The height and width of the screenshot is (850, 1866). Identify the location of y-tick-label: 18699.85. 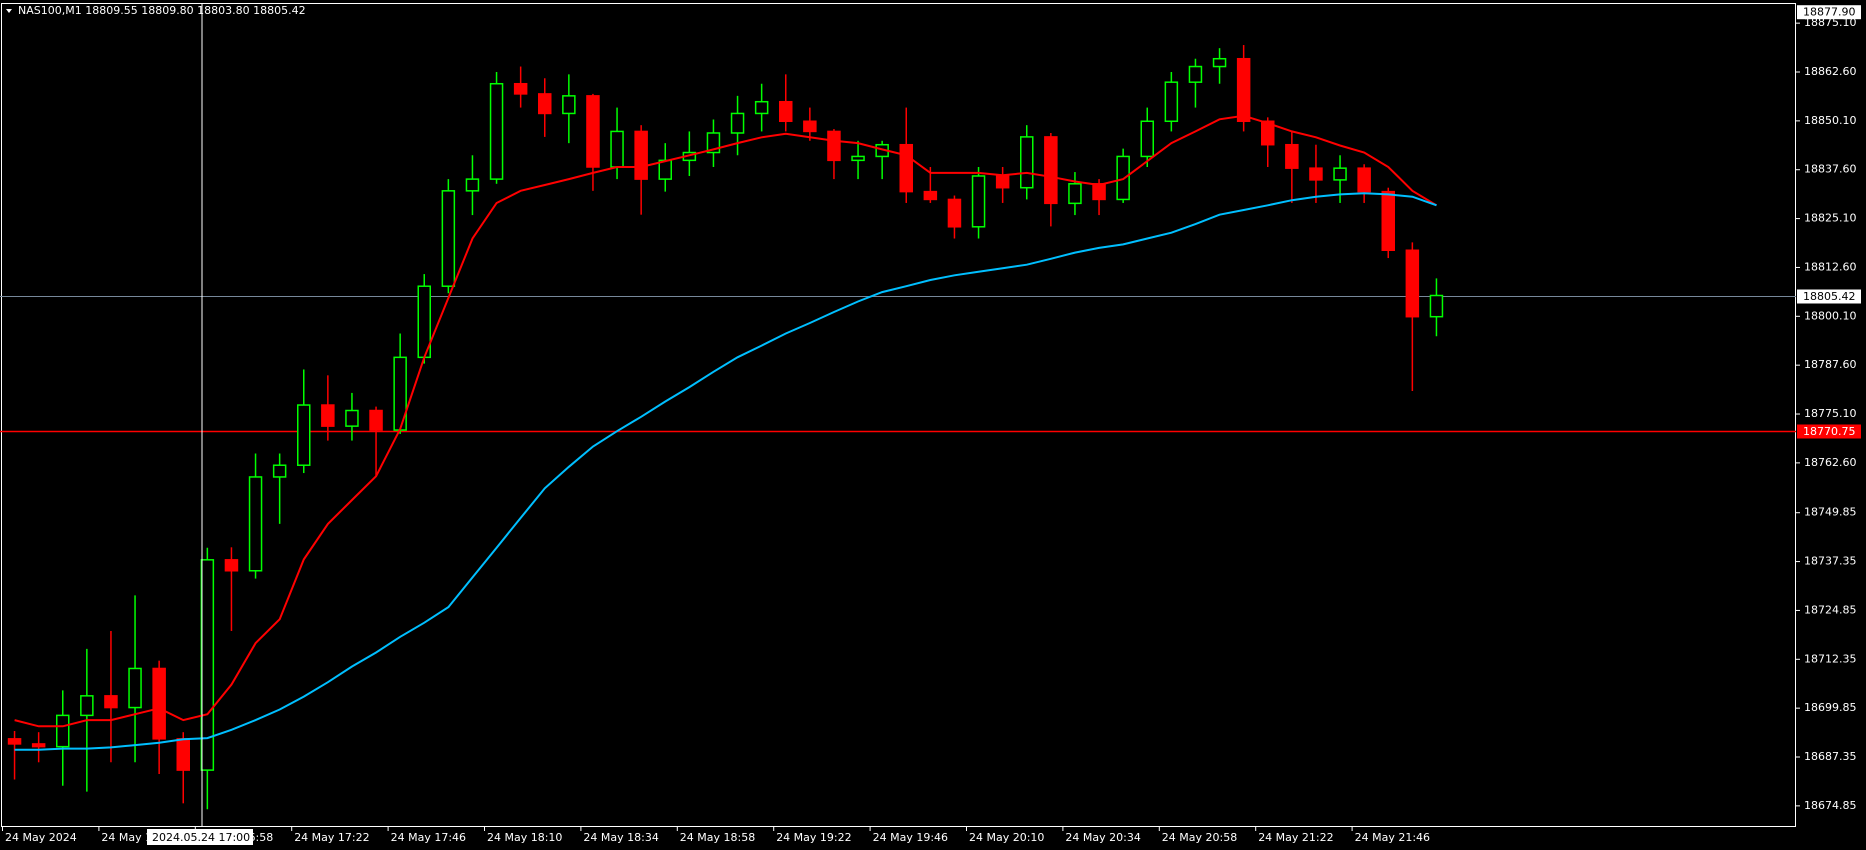
(1830, 707).